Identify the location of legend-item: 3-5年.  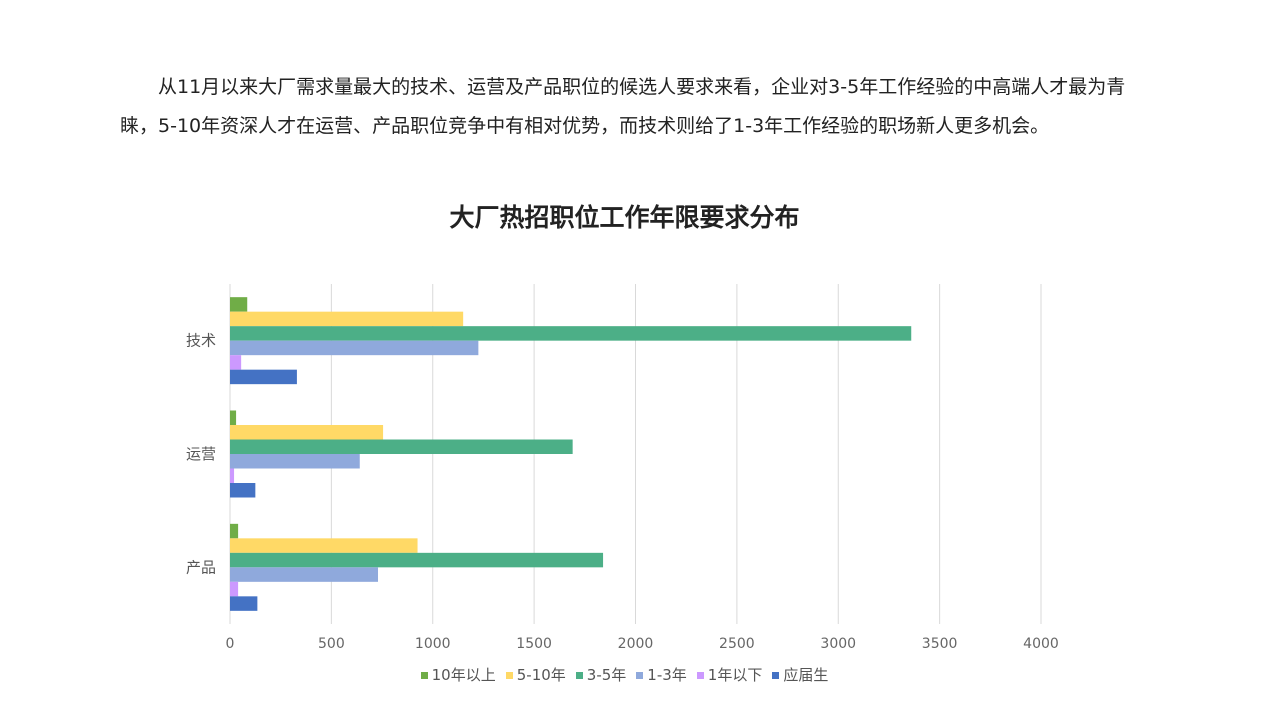
(601, 674).